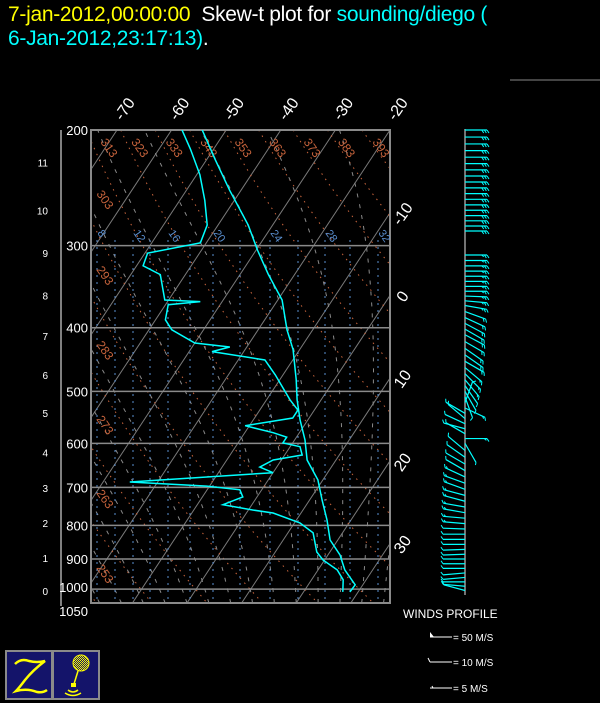 This screenshot has width=600, height=703. I want to click on height-label: 5, so click(45, 414).